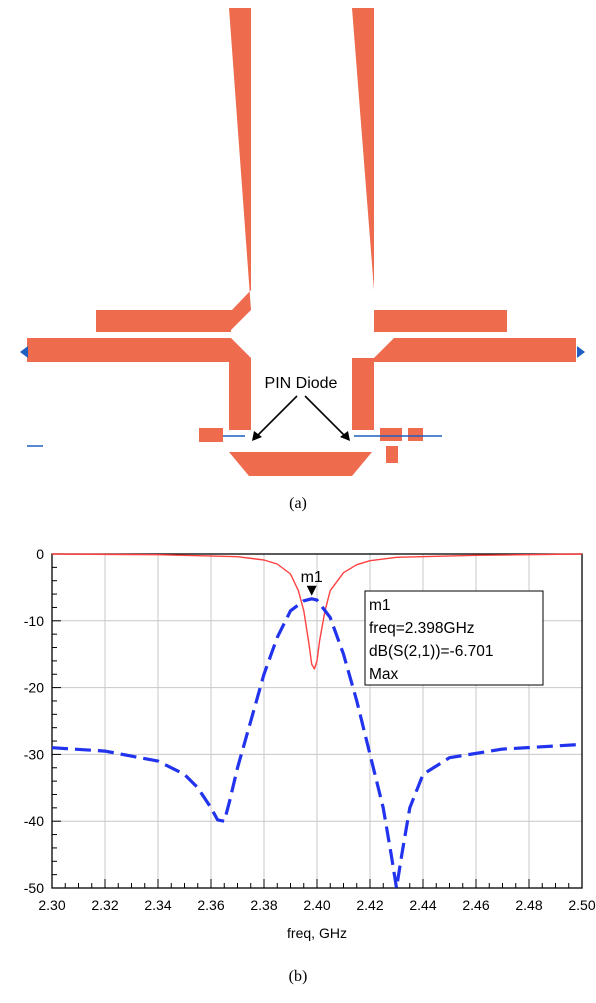  Describe the element at coordinates (139, 384) in the screenshot. I see `left-lower-arm` at that location.